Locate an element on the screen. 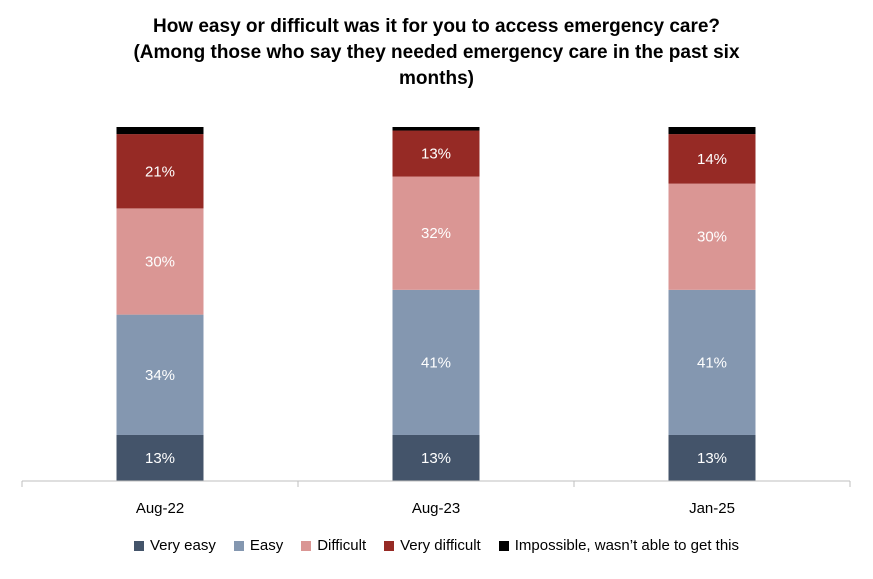 The image size is (873, 579). legend-item-very-difficult: Very difficult is located at coordinates (432, 545).